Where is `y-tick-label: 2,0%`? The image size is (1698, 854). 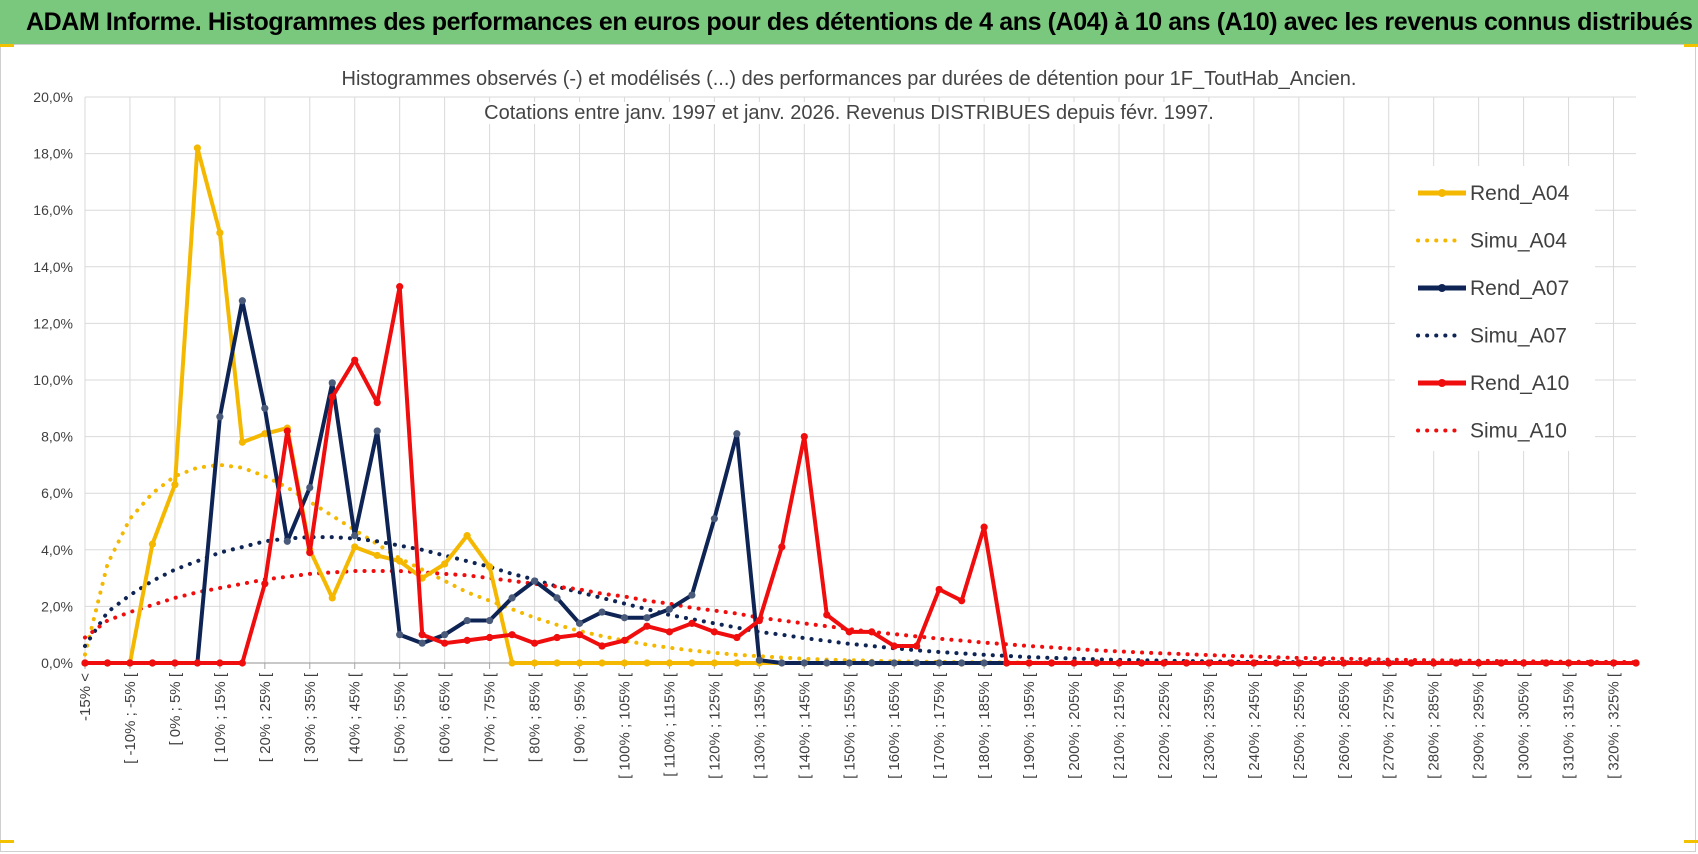 y-tick-label: 2,0% is located at coordinates (57, 606).